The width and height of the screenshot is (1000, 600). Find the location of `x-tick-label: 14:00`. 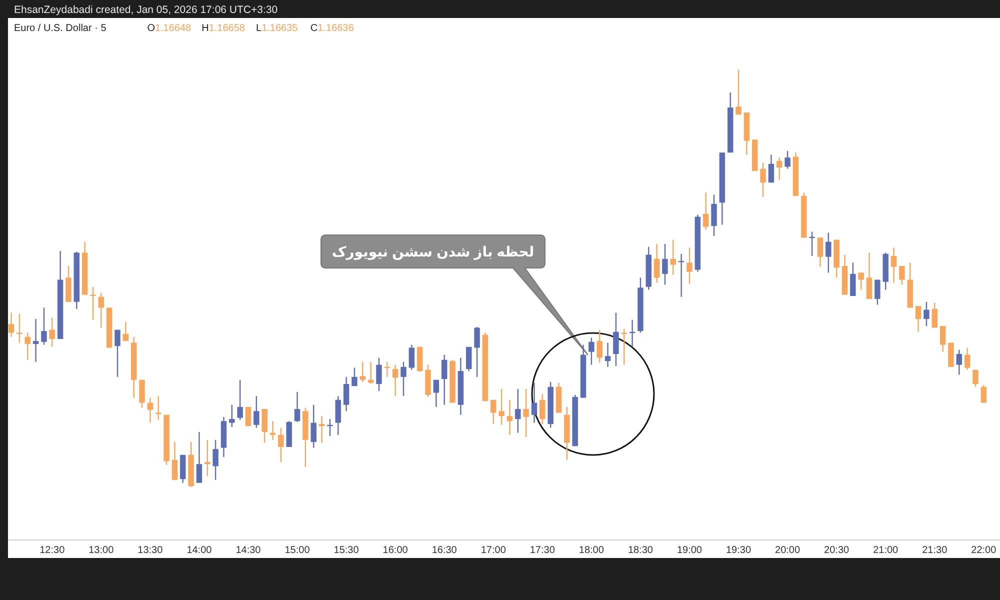

x-tick-label: 14:00 is located at coordinates (199, 550).